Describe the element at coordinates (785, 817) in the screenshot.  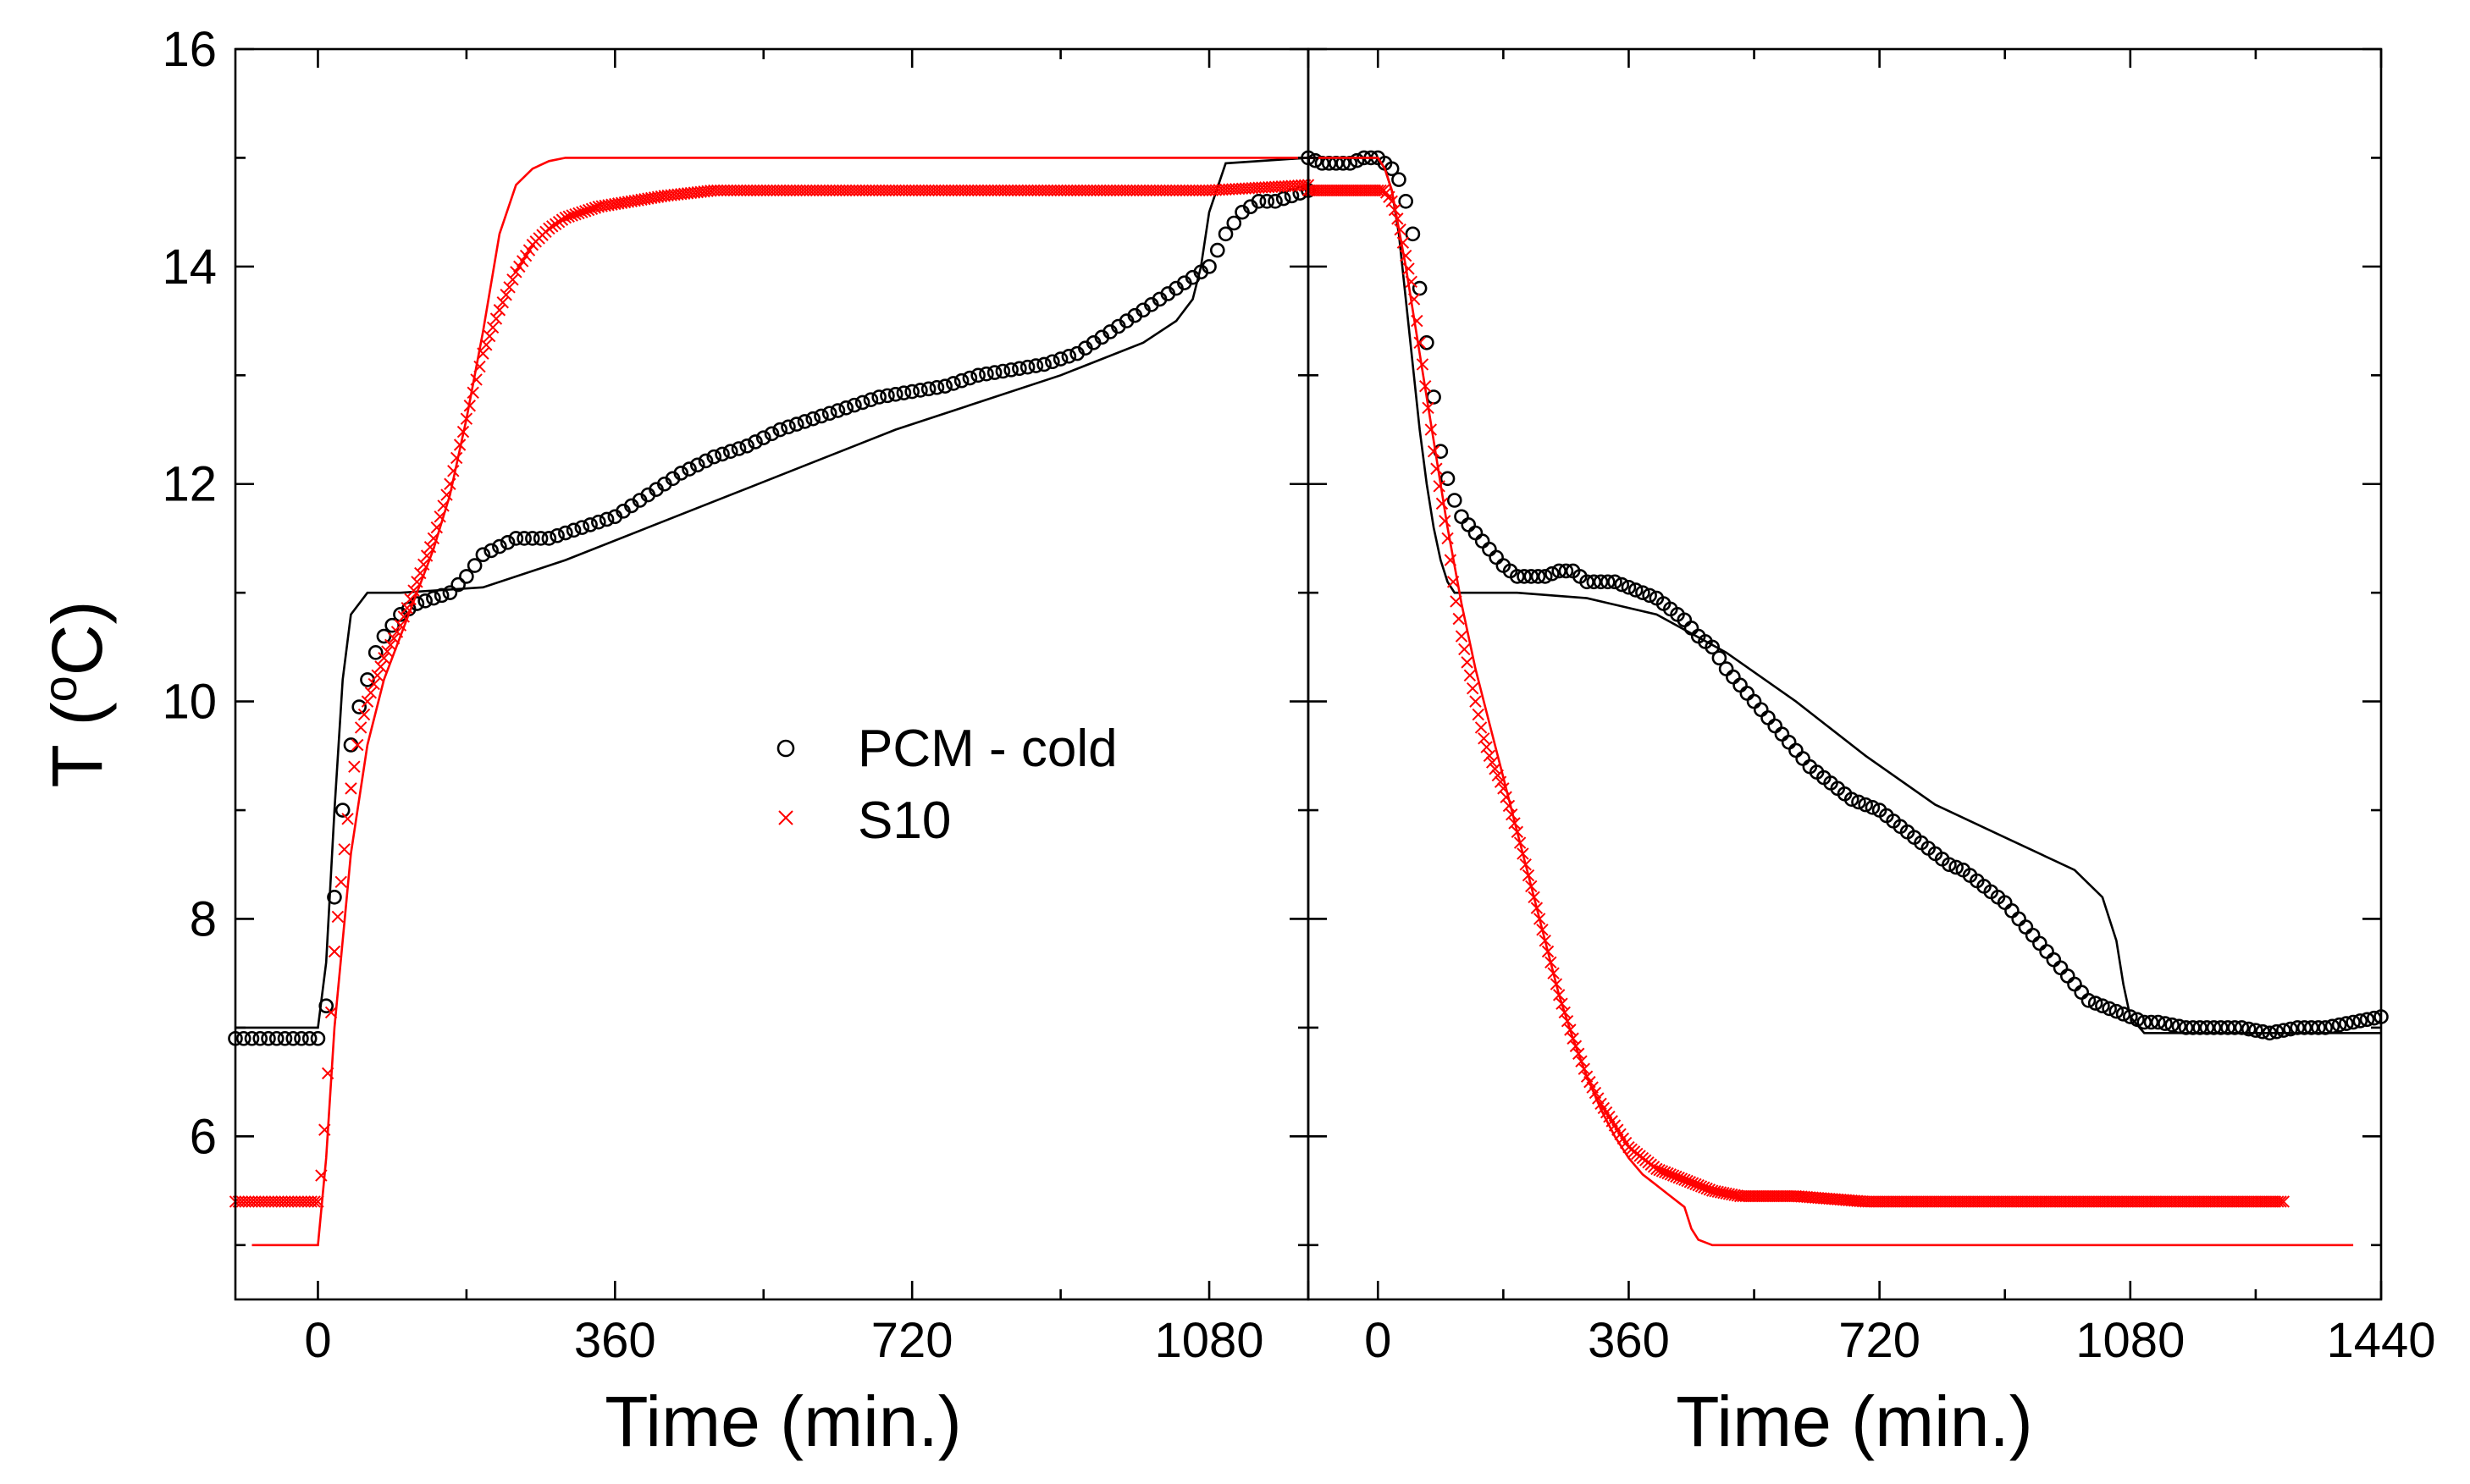
I see `legend-marker-s10` at that location.